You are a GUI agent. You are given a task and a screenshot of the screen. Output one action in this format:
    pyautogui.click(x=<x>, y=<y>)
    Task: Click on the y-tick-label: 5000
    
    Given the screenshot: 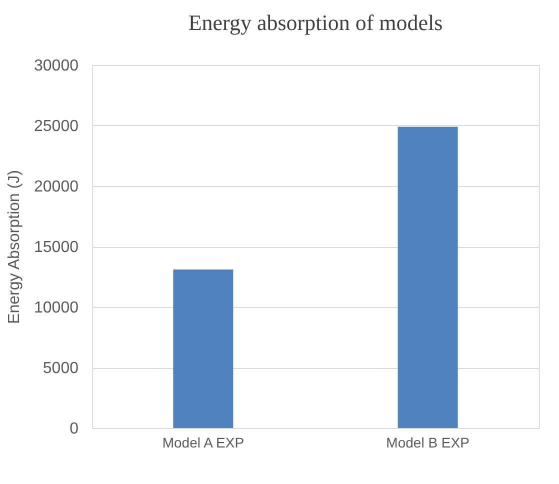 What is the action you would take?
    pyautogui.click(x=60, y=368)
    